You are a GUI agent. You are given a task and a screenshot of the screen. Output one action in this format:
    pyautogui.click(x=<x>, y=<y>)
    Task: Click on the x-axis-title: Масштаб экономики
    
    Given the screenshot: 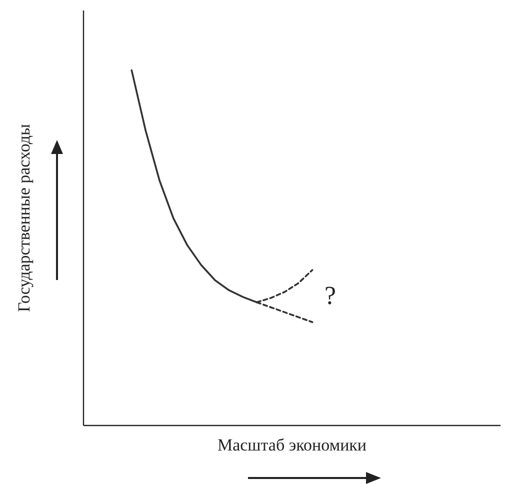 What is the action you would take?
    pyautogui.click(x=292, y=445)
    